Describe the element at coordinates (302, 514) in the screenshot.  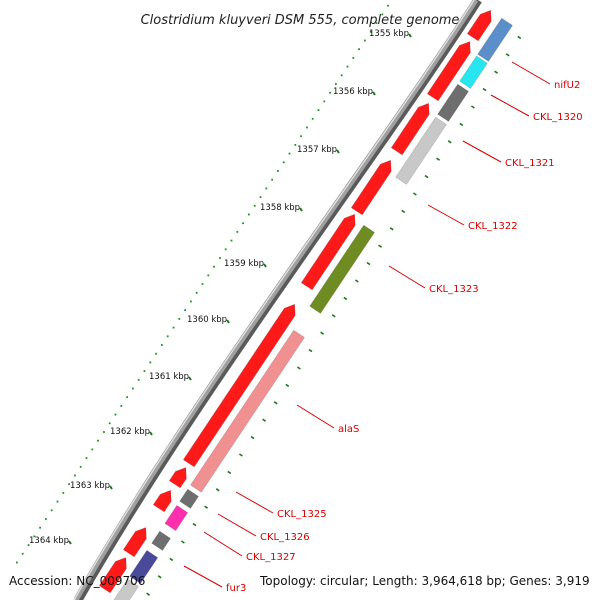
I see `gene-label: CKL_1325` at that location.